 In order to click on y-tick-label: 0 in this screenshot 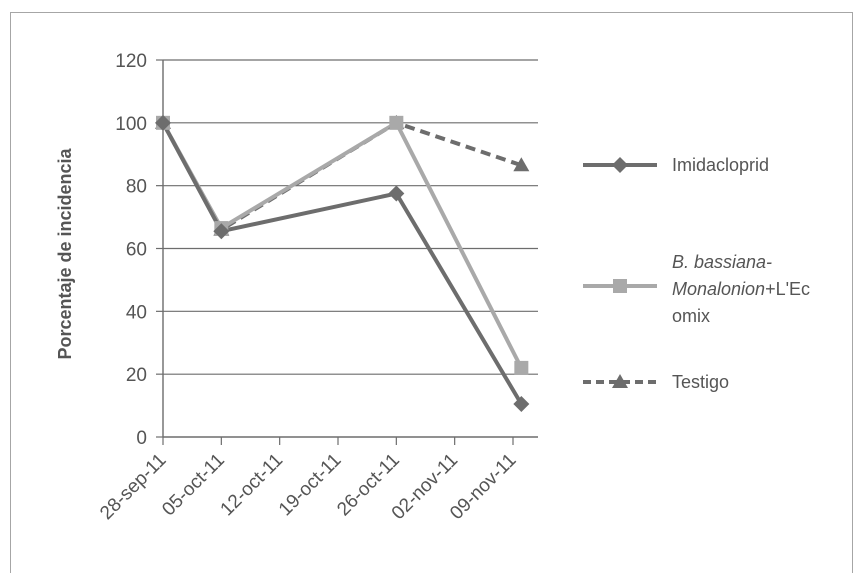, I will do `click(141, 438)`.